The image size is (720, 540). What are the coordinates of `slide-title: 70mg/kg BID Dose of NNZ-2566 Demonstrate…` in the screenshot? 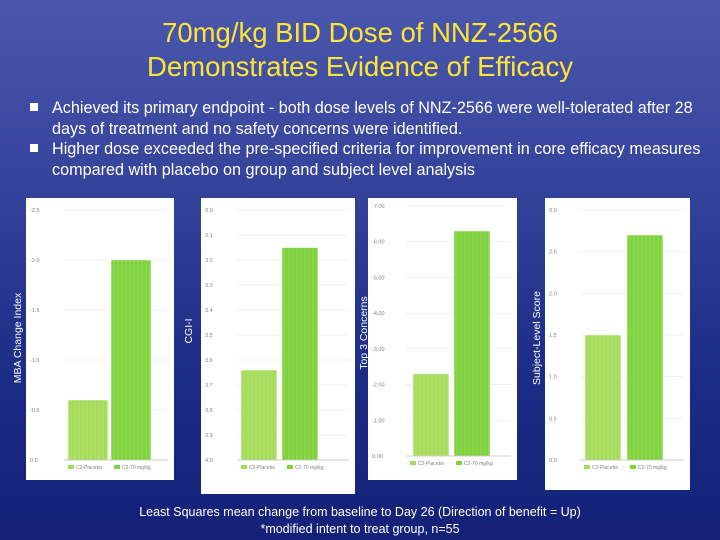 It's located at (360, 50).